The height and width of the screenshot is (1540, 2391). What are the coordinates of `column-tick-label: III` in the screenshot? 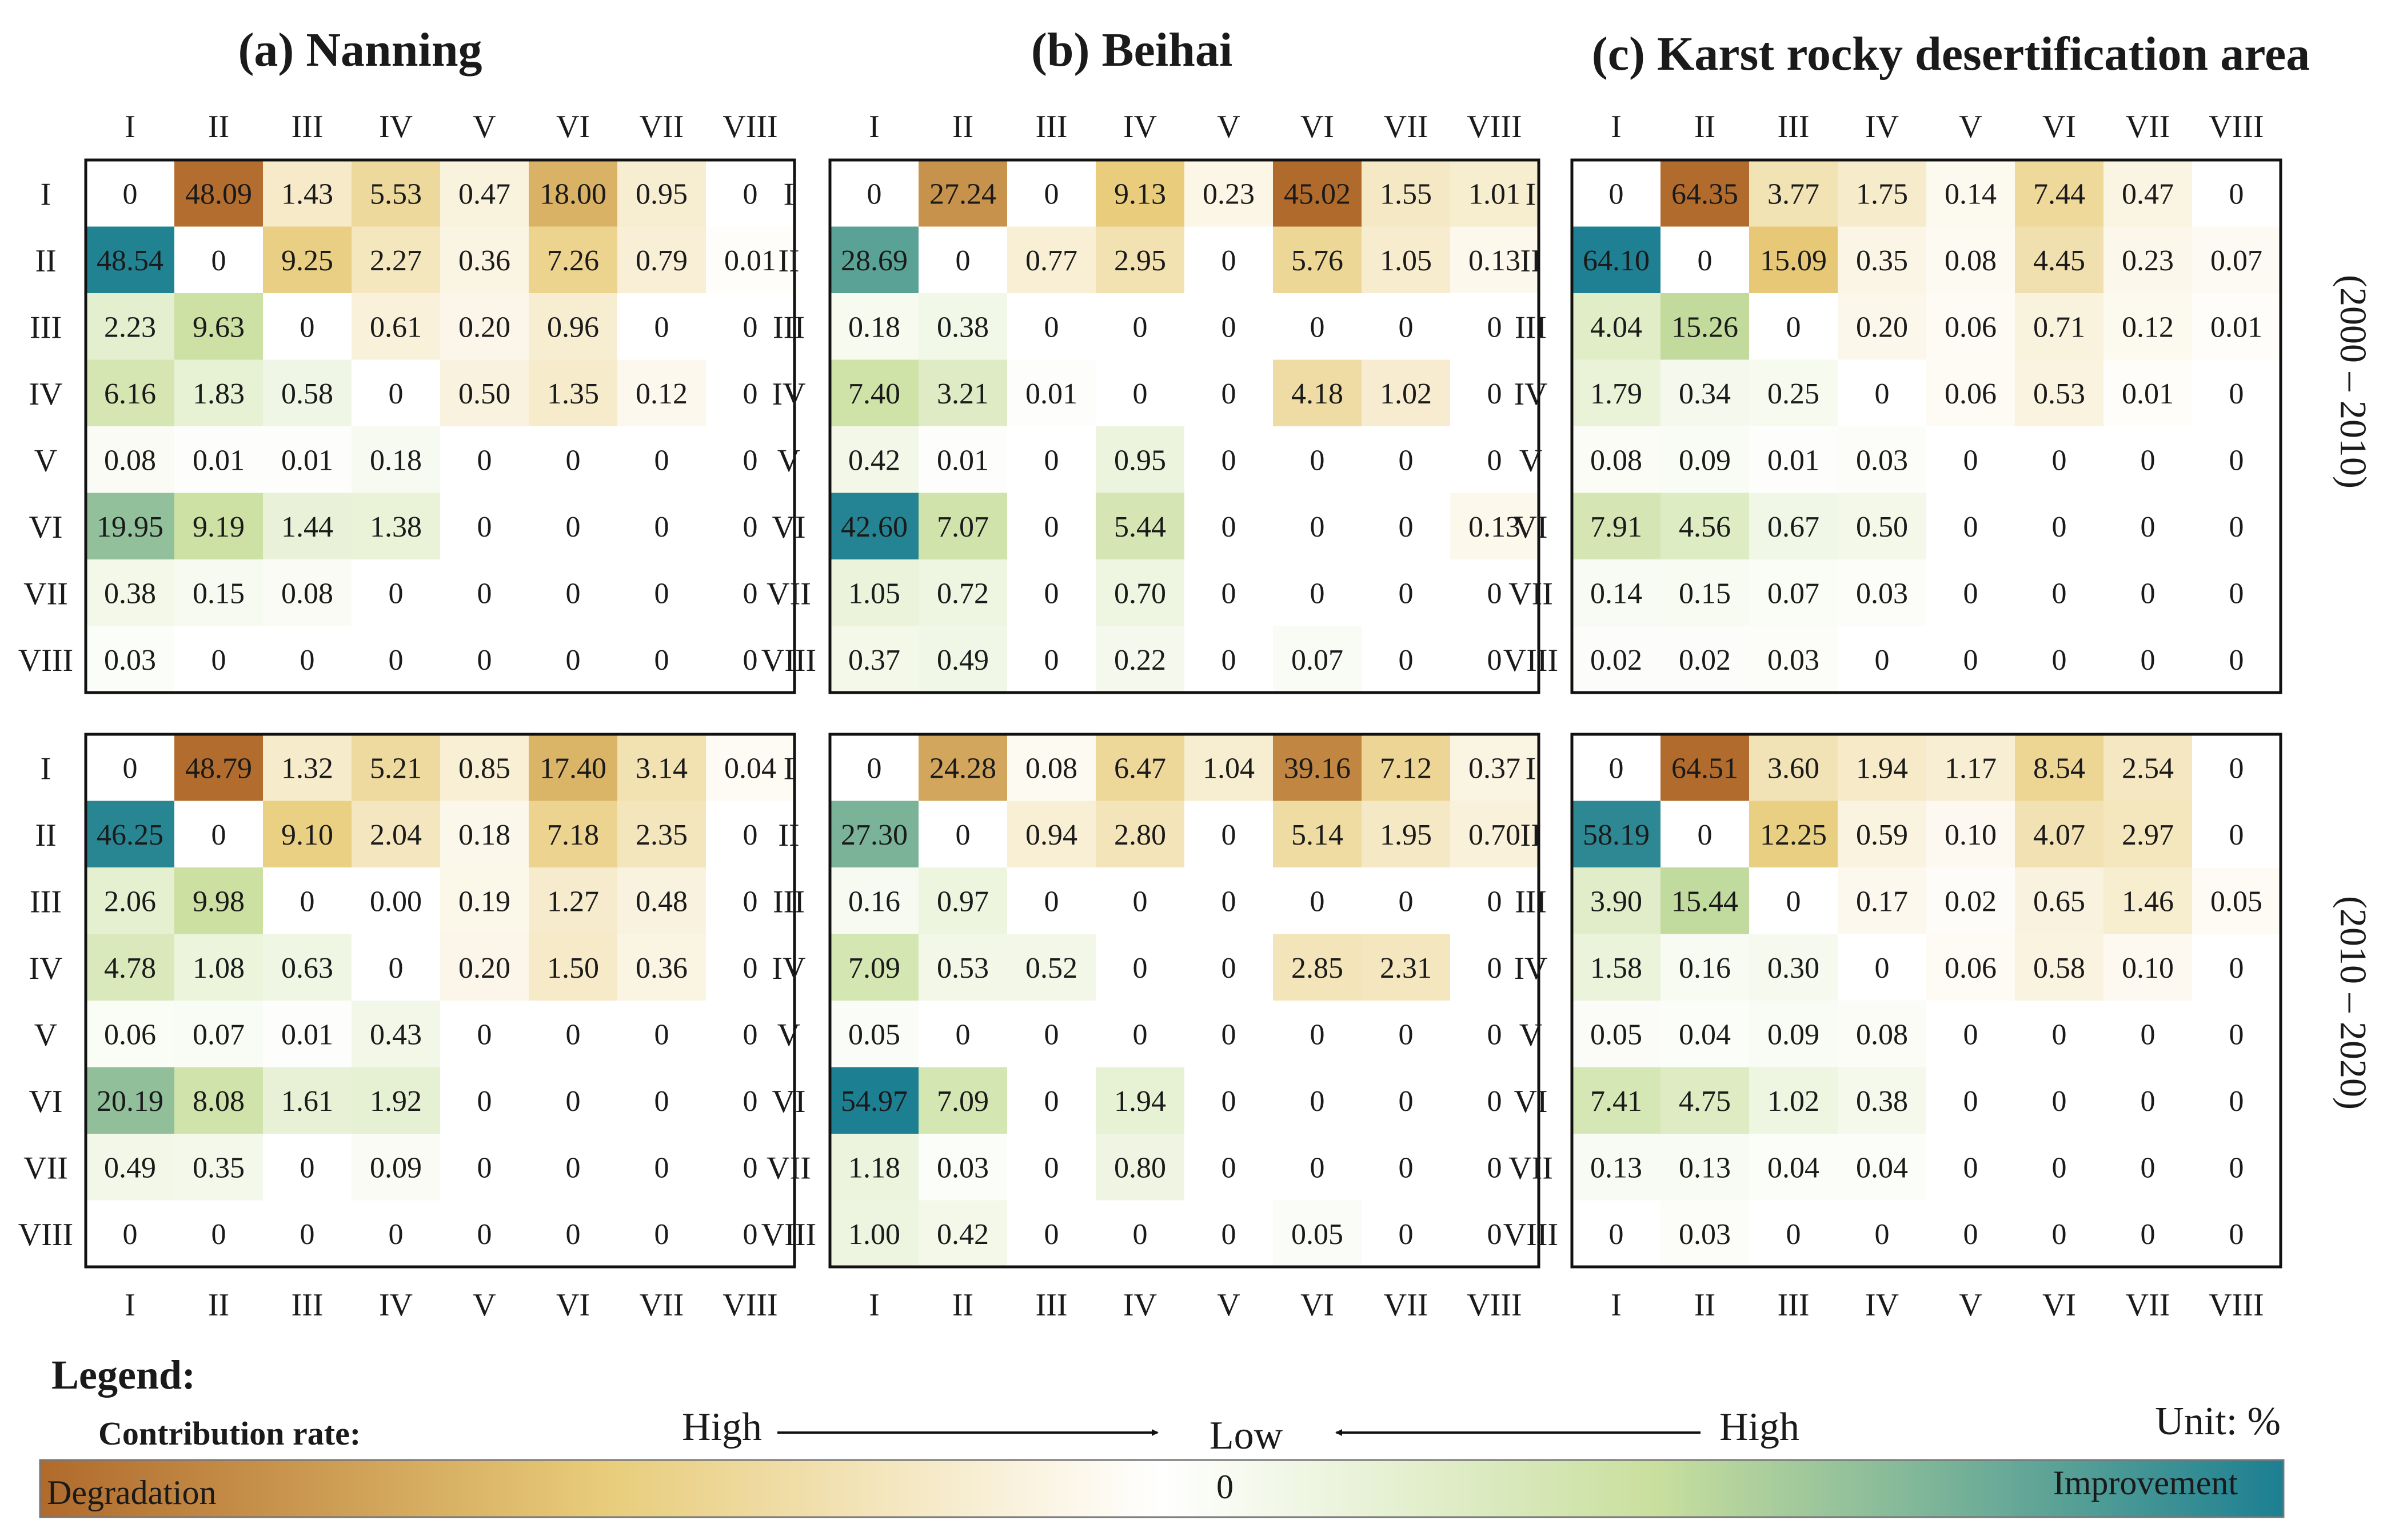 It's located at (1052, 1305).